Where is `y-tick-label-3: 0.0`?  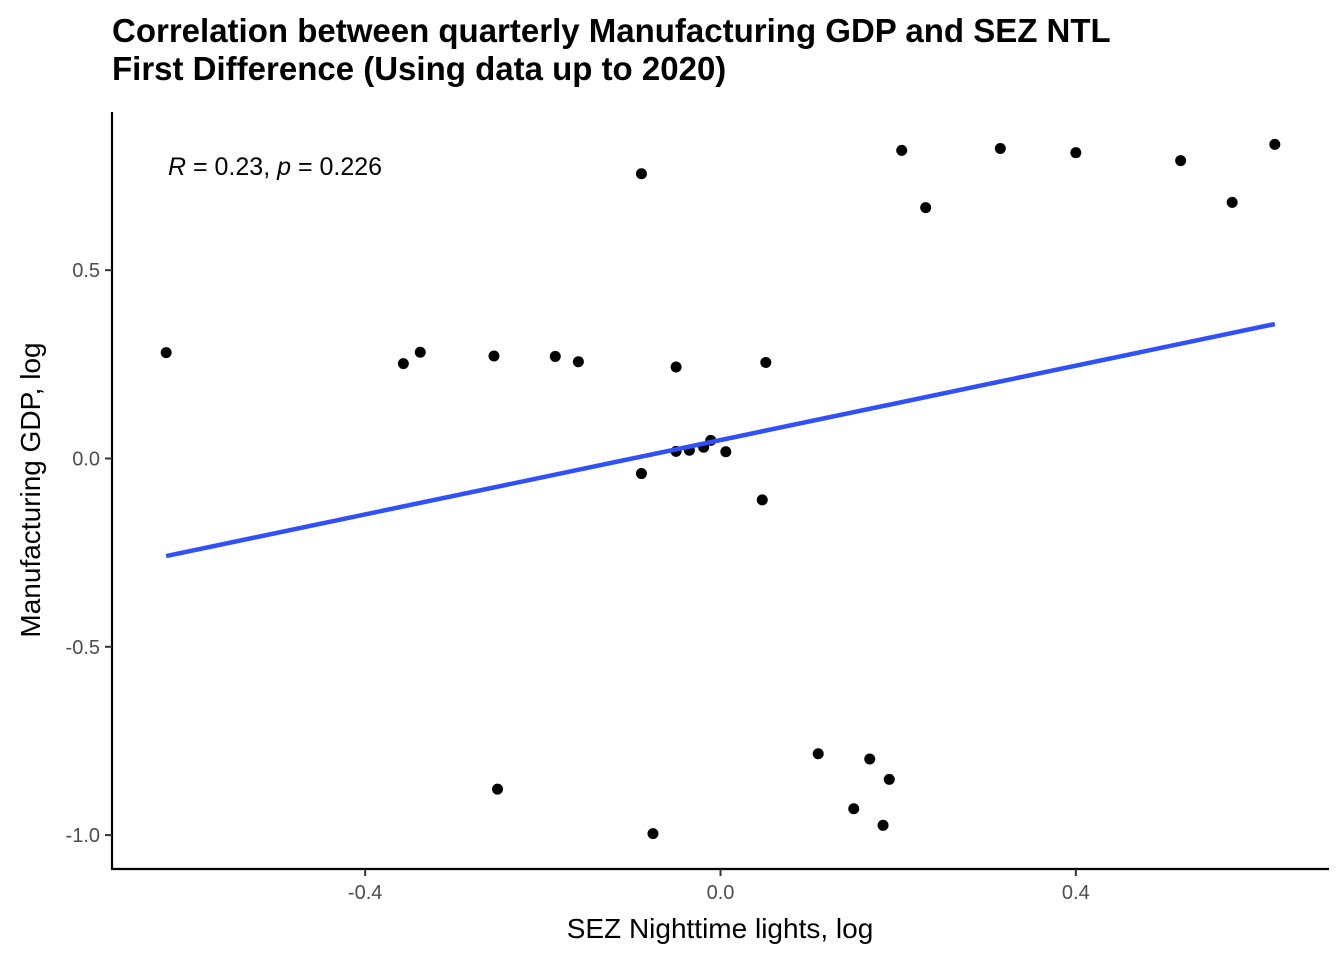
y-tick-label-3: 0.0 is located at coordinates (86, 459).